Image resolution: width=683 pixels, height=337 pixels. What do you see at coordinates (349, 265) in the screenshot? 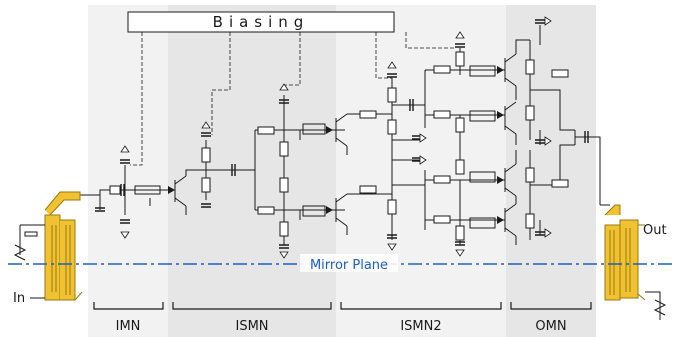
I see `mirror-plane-label: Mirror Plane` at bounding box center [349, 265].